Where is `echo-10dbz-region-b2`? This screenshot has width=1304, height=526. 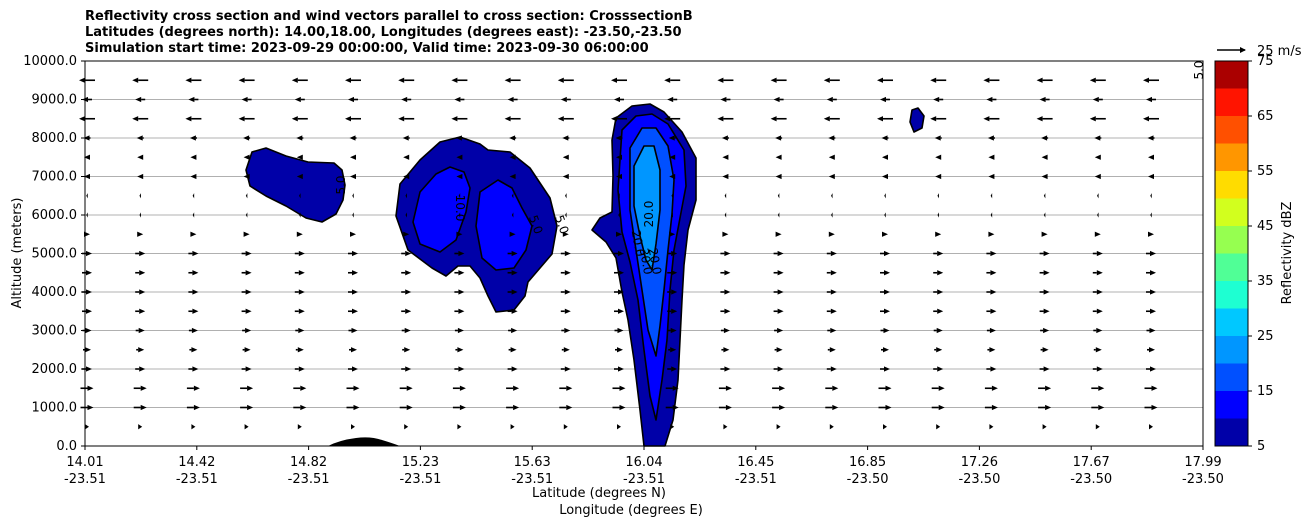 echo-10dbz-region-b2 is located at coordinates (504, 225).